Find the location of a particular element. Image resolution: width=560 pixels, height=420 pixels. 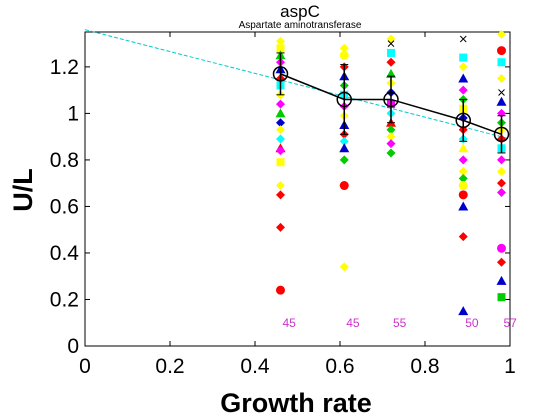

mean-line is located at coordinates (391, 104).